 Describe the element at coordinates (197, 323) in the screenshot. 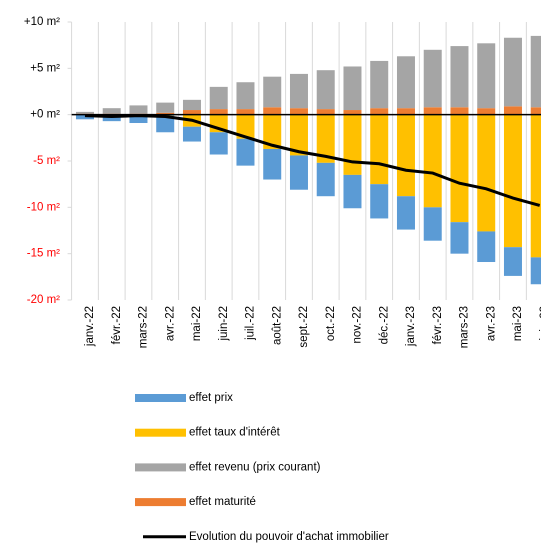

I see `x-tick-label: mai-22` at that location.